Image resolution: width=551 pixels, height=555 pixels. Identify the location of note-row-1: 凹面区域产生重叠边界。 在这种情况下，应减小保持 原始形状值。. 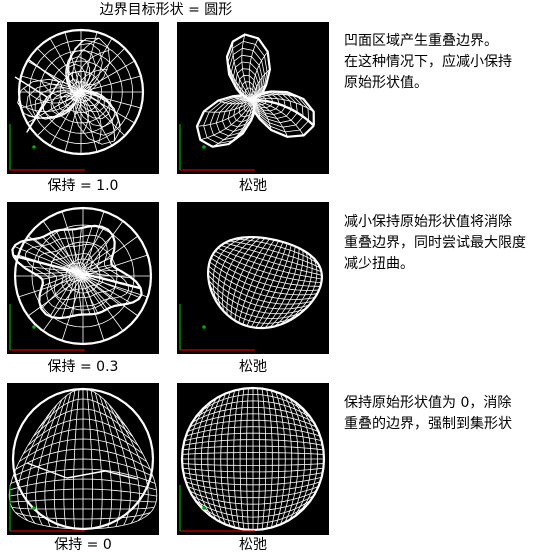
(444, 62).